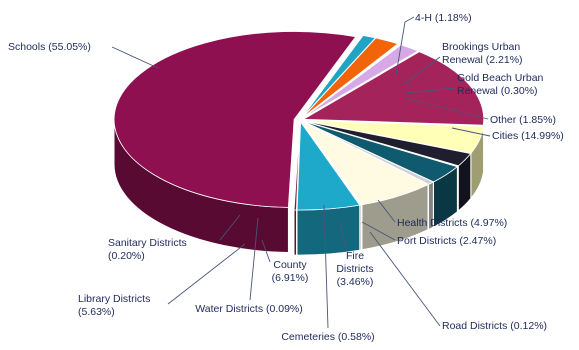 This screenshot has height=350, width=579. Describe the element at coordinates (355, 282) in the screenshot. I see `label-line-fire-districts-2: (3.46%)` at that location.